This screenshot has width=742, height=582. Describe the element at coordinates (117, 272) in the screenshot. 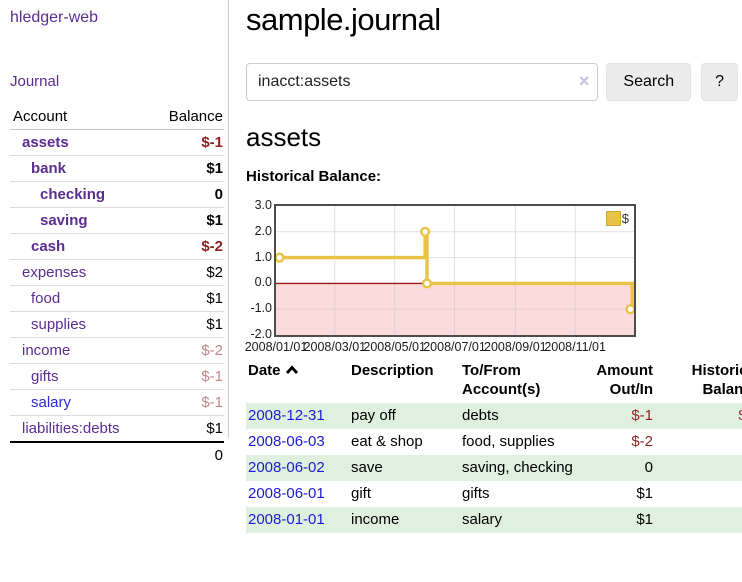

I see `account-row: expenses $2` at that location.